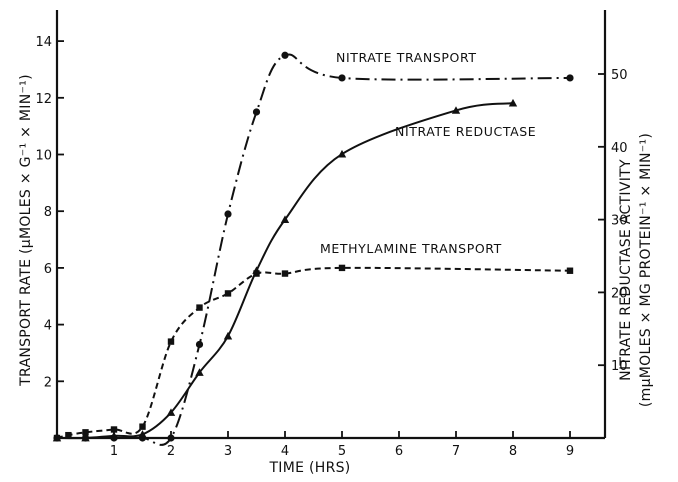 The width and height of the screenshot is (678, 482). What do you see at coordinates (114, 451) in the screenshot?
I see `x-tick-label: 1` at bounding box center [114, 451].